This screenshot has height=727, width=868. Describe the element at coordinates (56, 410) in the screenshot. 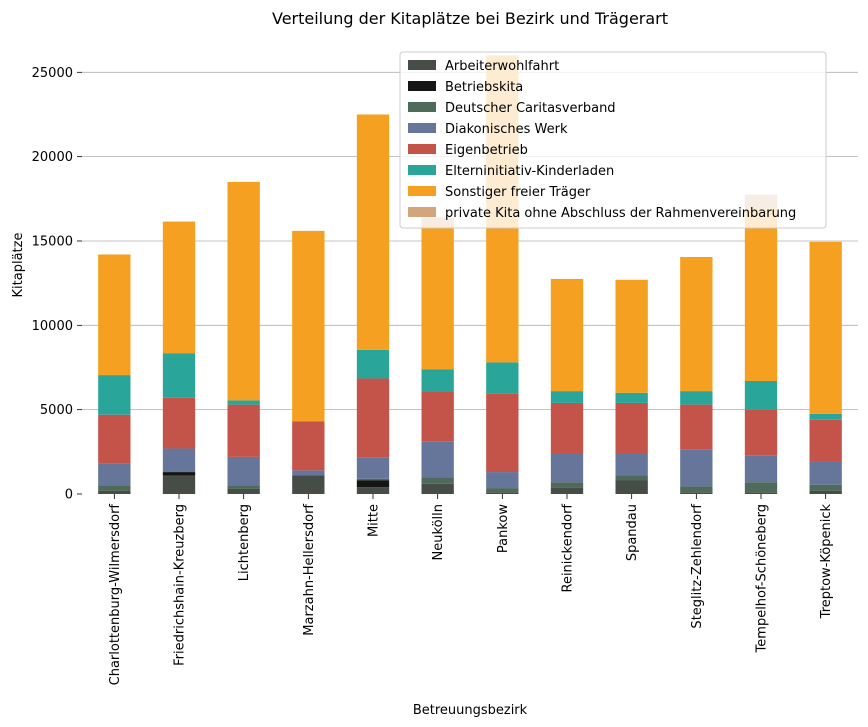

I see `y-tick-label: 5000` at that location.